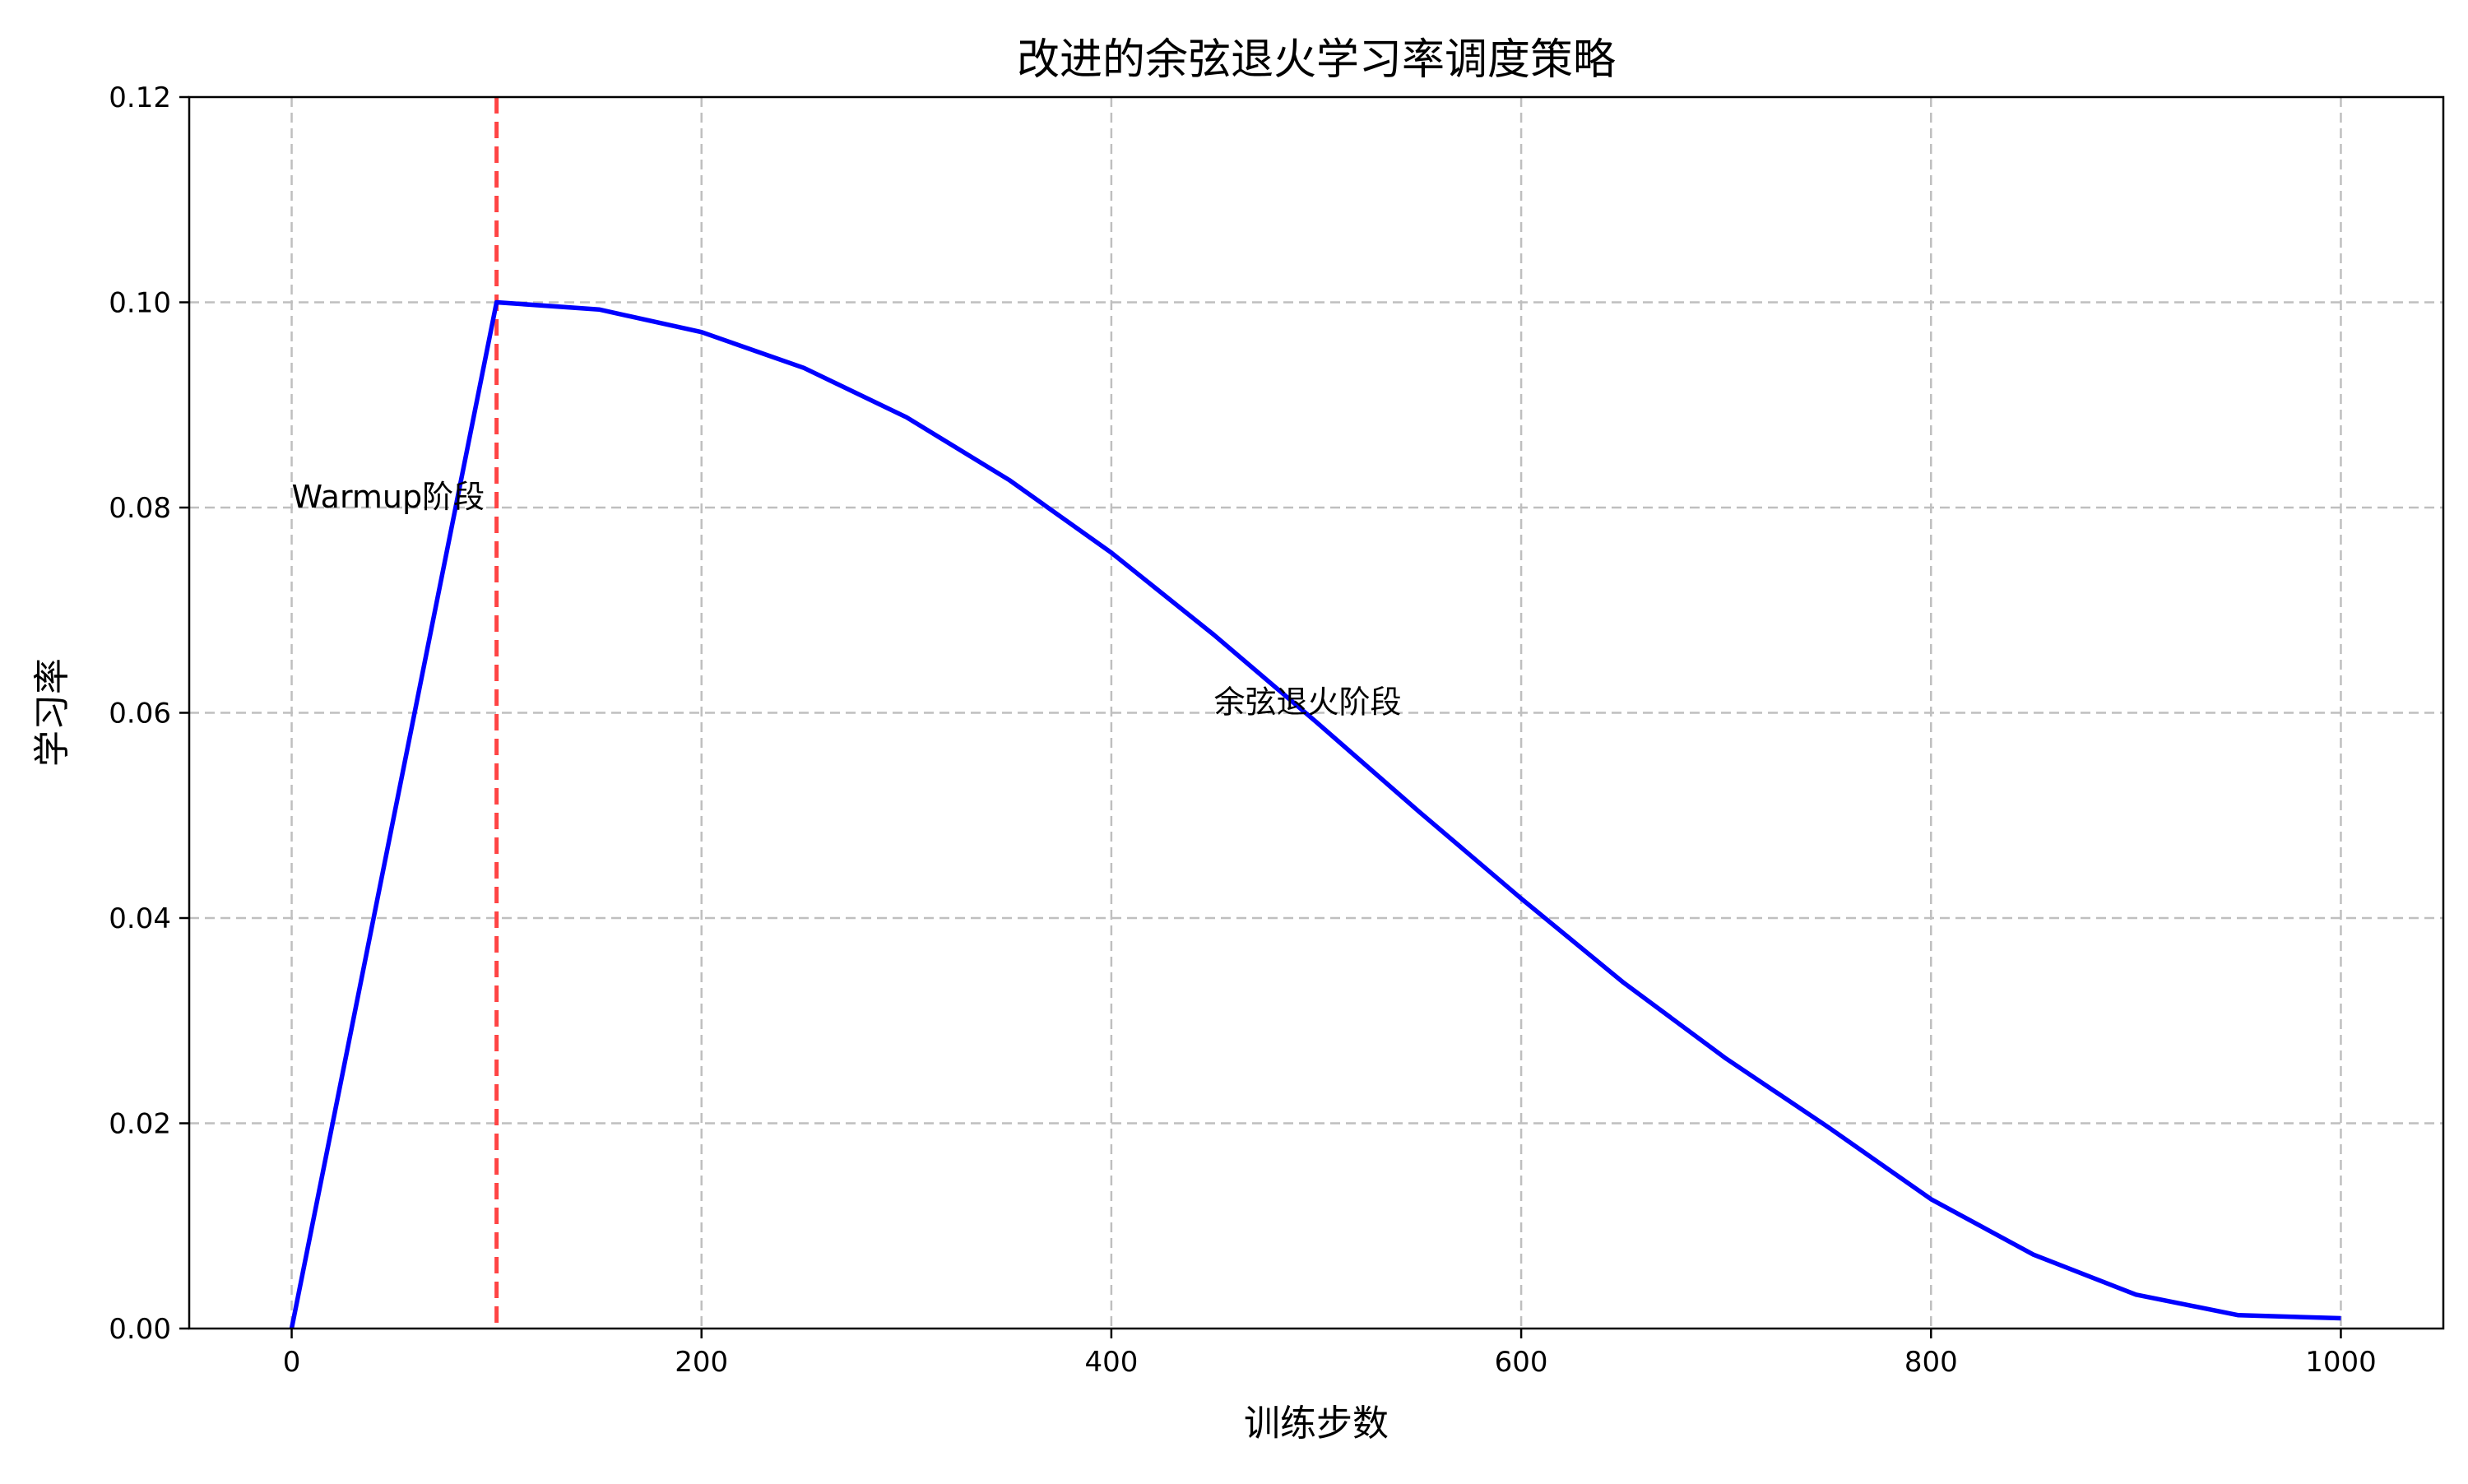 The image size is (2468, 1484). Describe the element at coordinates (140, 1124) in the screenshot. I see `y-tick-label: 0.02` at that location.